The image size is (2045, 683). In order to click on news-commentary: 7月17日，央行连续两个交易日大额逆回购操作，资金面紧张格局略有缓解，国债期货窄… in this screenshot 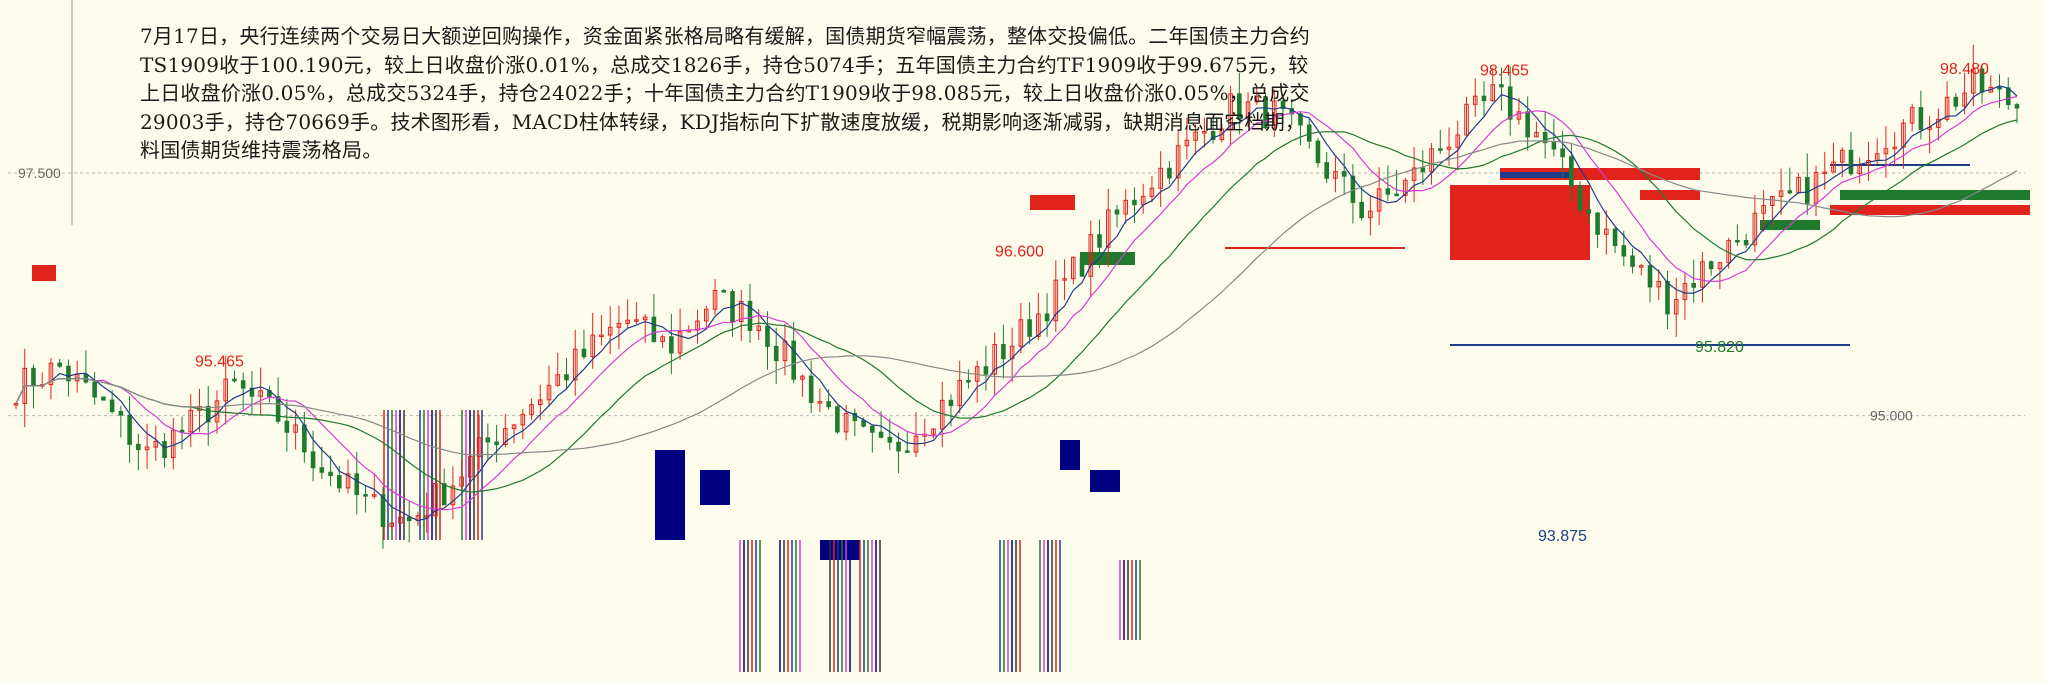, I will do `click(725, 93)`.